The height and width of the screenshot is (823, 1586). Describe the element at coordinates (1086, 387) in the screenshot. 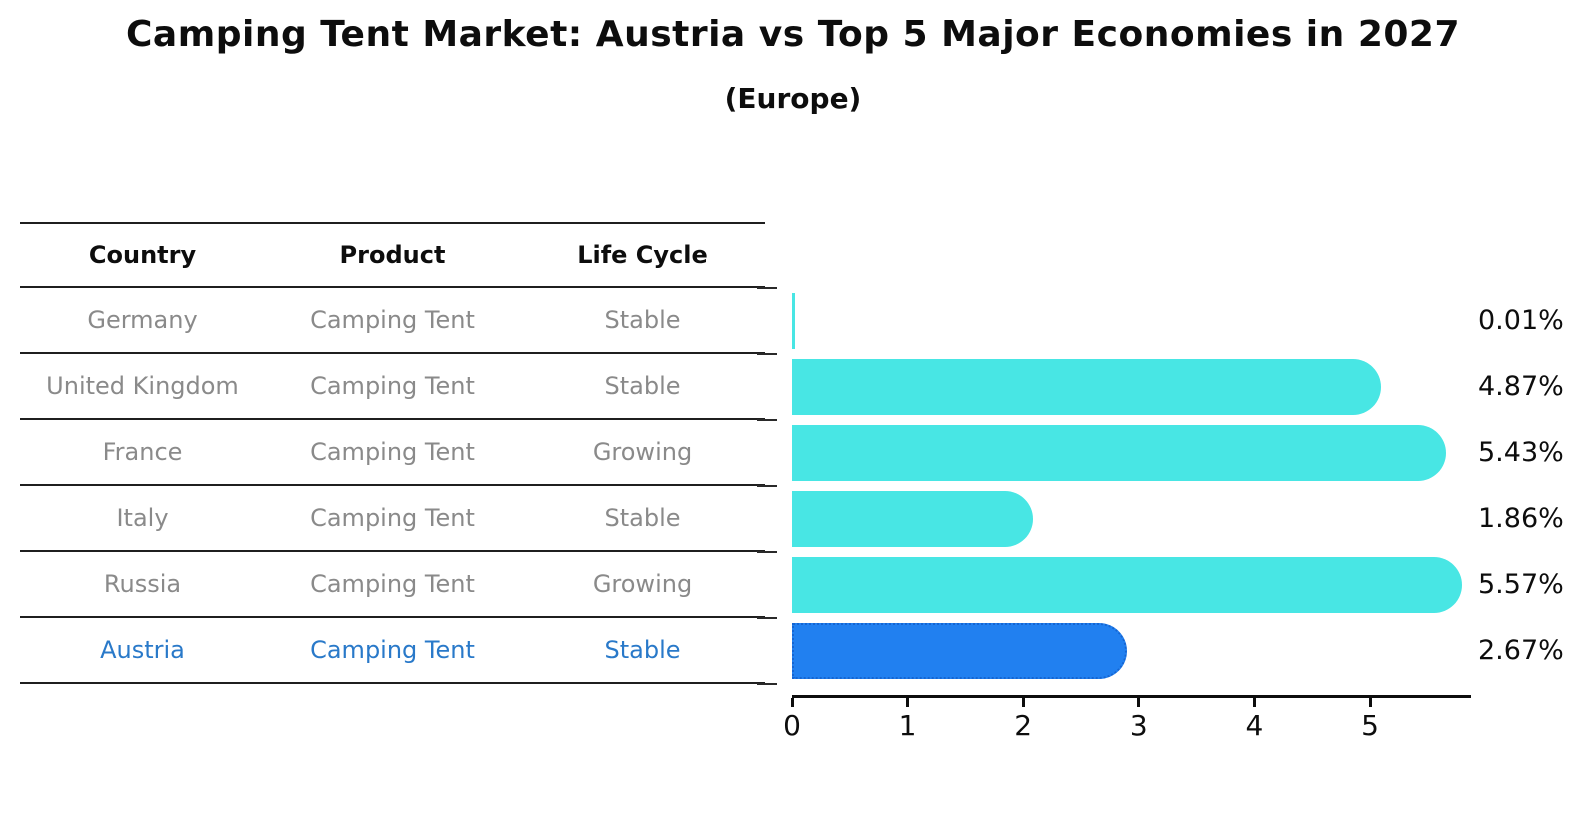

I see `bar-united-kingdom` at that location.